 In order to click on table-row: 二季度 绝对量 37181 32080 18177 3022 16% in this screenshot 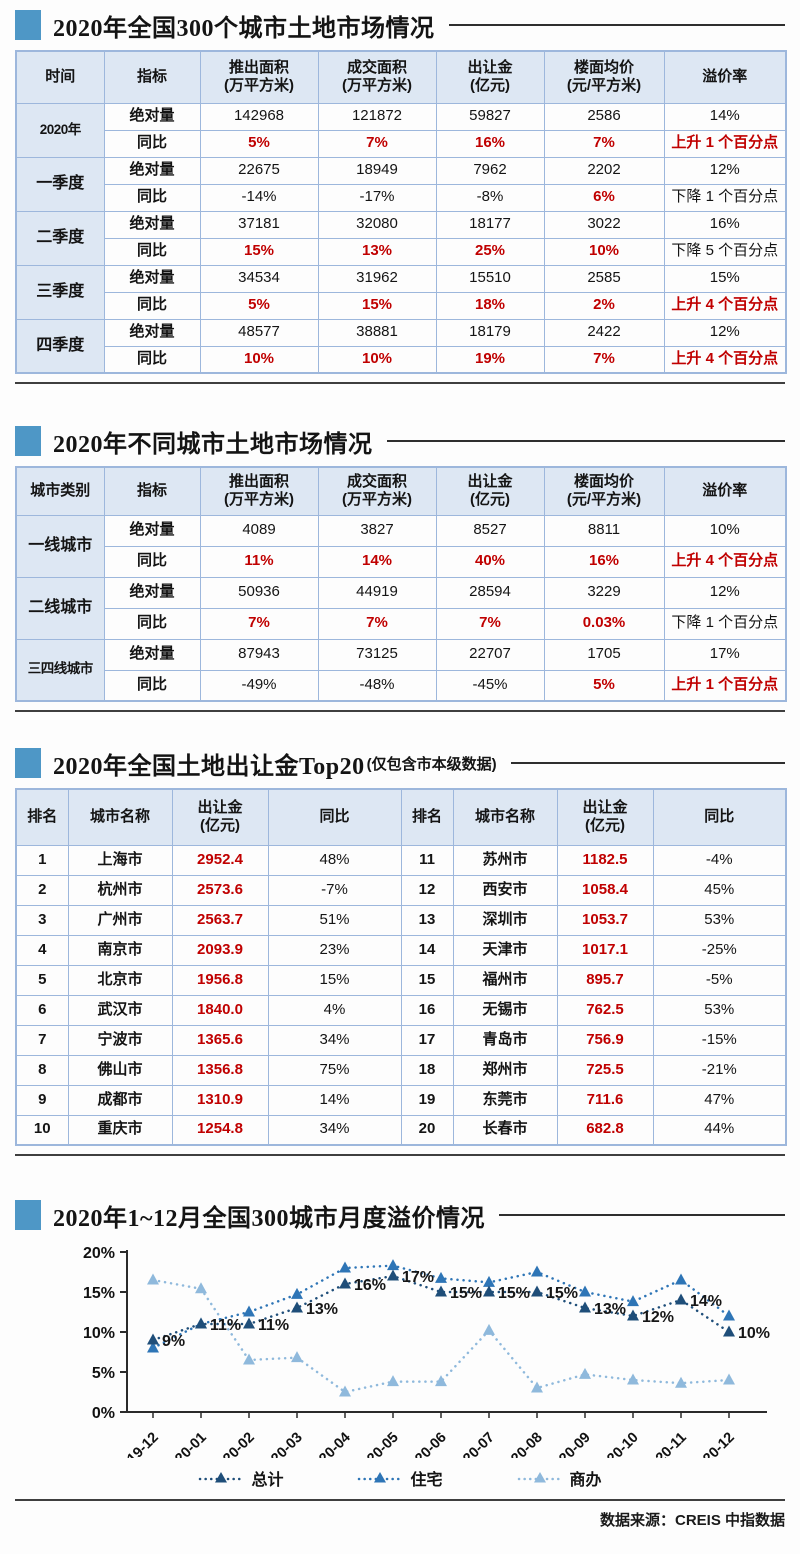, I will do `click(401, 238)`.